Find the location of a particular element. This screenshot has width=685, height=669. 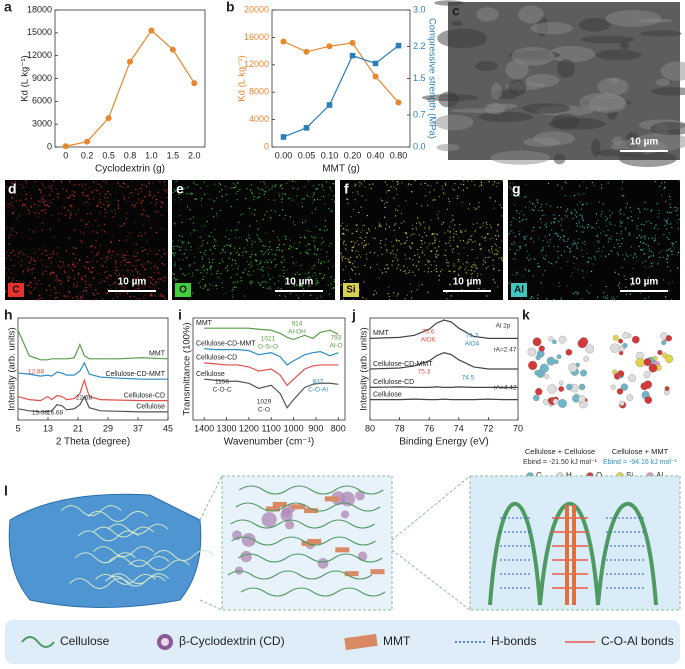

legend-label: Cellulose is located at coordinates (85, 641).